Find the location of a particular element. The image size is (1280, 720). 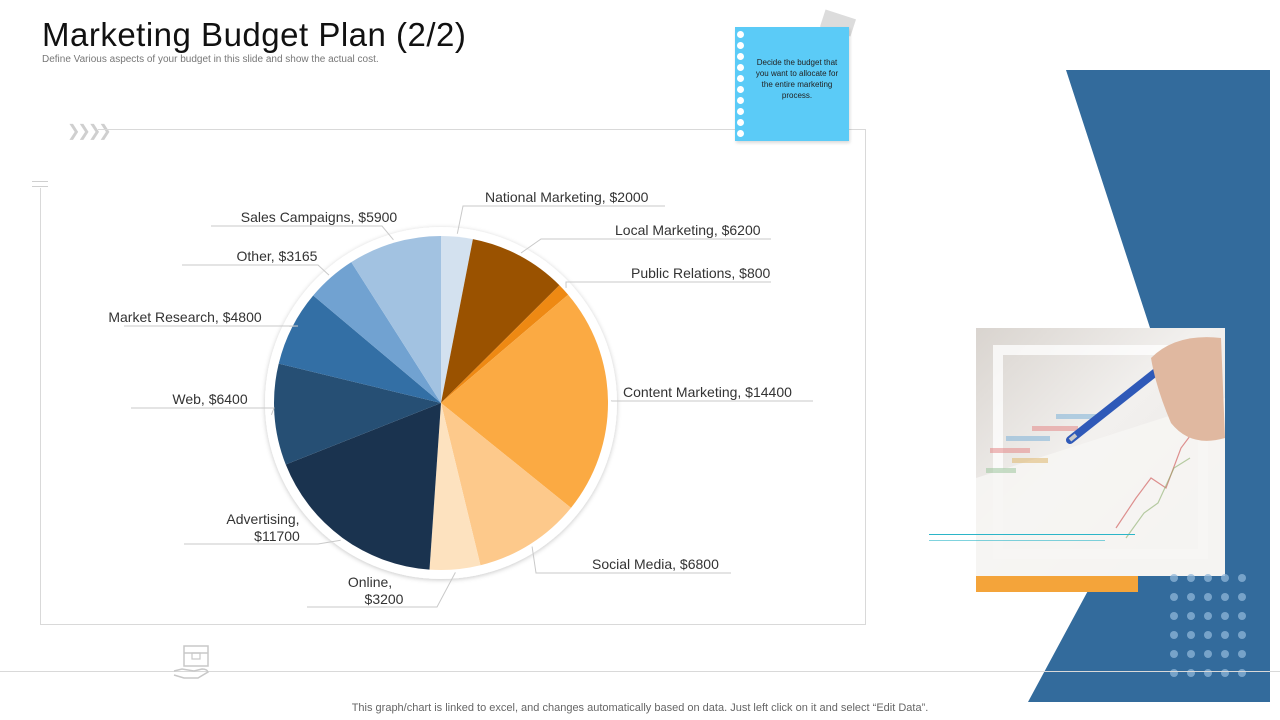

chart-frame-right is located at coordinates (865, 377).